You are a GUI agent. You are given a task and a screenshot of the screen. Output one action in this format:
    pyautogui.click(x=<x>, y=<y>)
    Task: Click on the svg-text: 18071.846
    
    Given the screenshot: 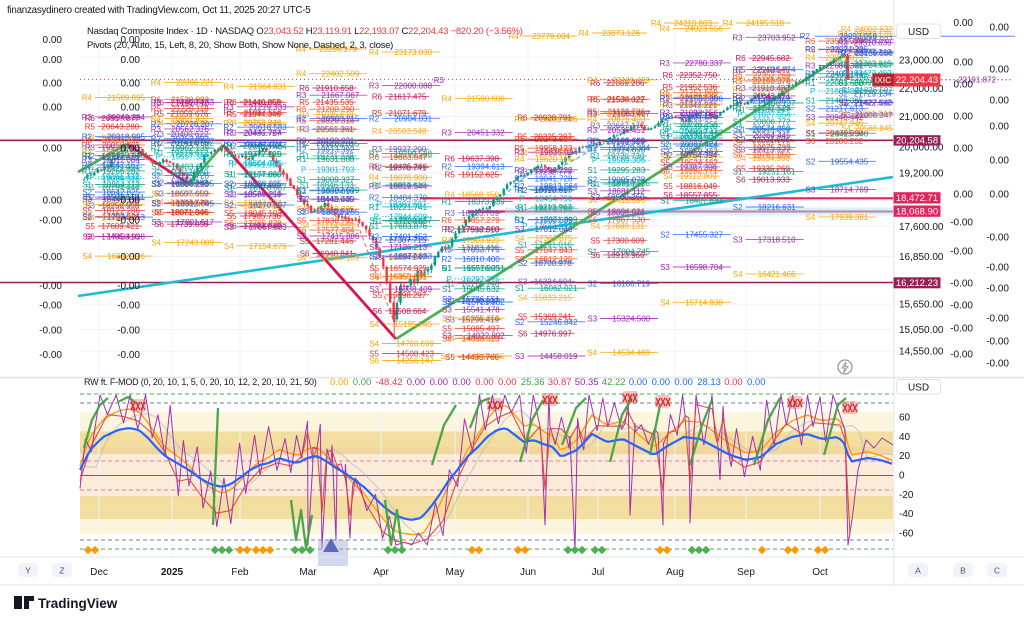 What is the action you would take?
    pyautogui.click(x=189, y=212)
    